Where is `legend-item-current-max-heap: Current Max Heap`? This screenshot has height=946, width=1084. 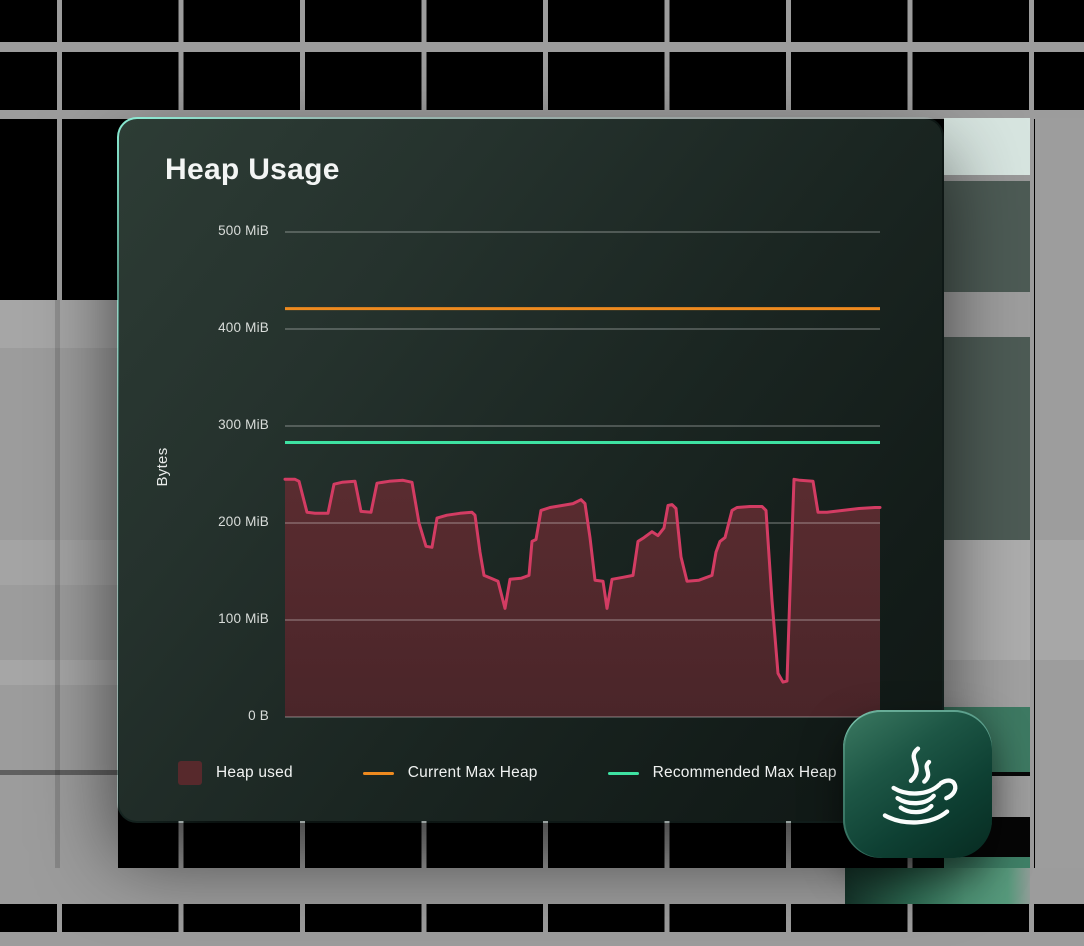
legend-item-current-max-heap: Current Max Heap is located at coordinates (450, 773).